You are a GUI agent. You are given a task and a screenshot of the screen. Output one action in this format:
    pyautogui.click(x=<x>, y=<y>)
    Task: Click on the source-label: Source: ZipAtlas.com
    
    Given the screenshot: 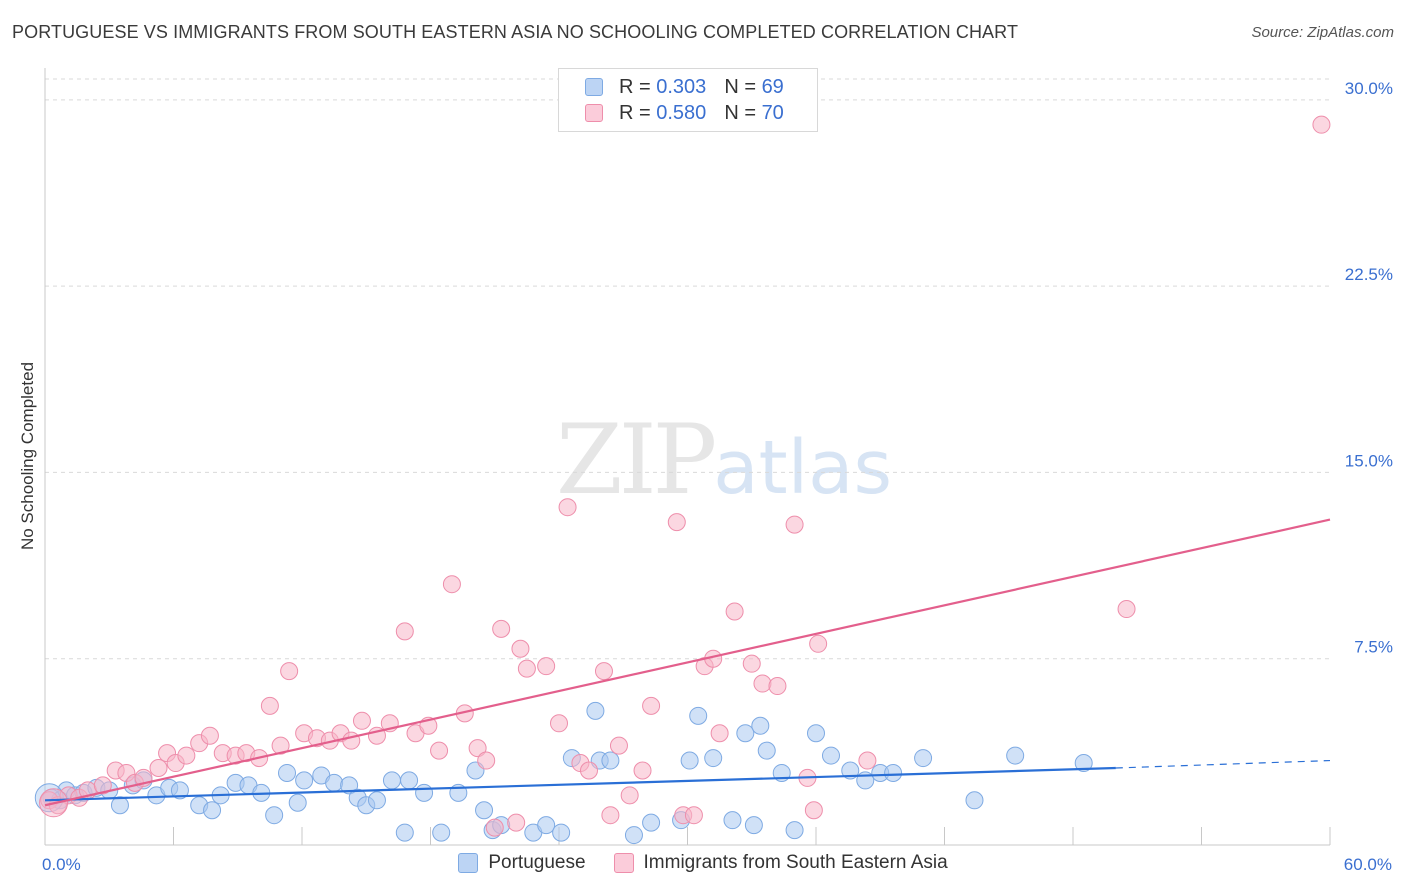 What is the action you would take?
    pyautogui.click(x=1322, y=32)
    